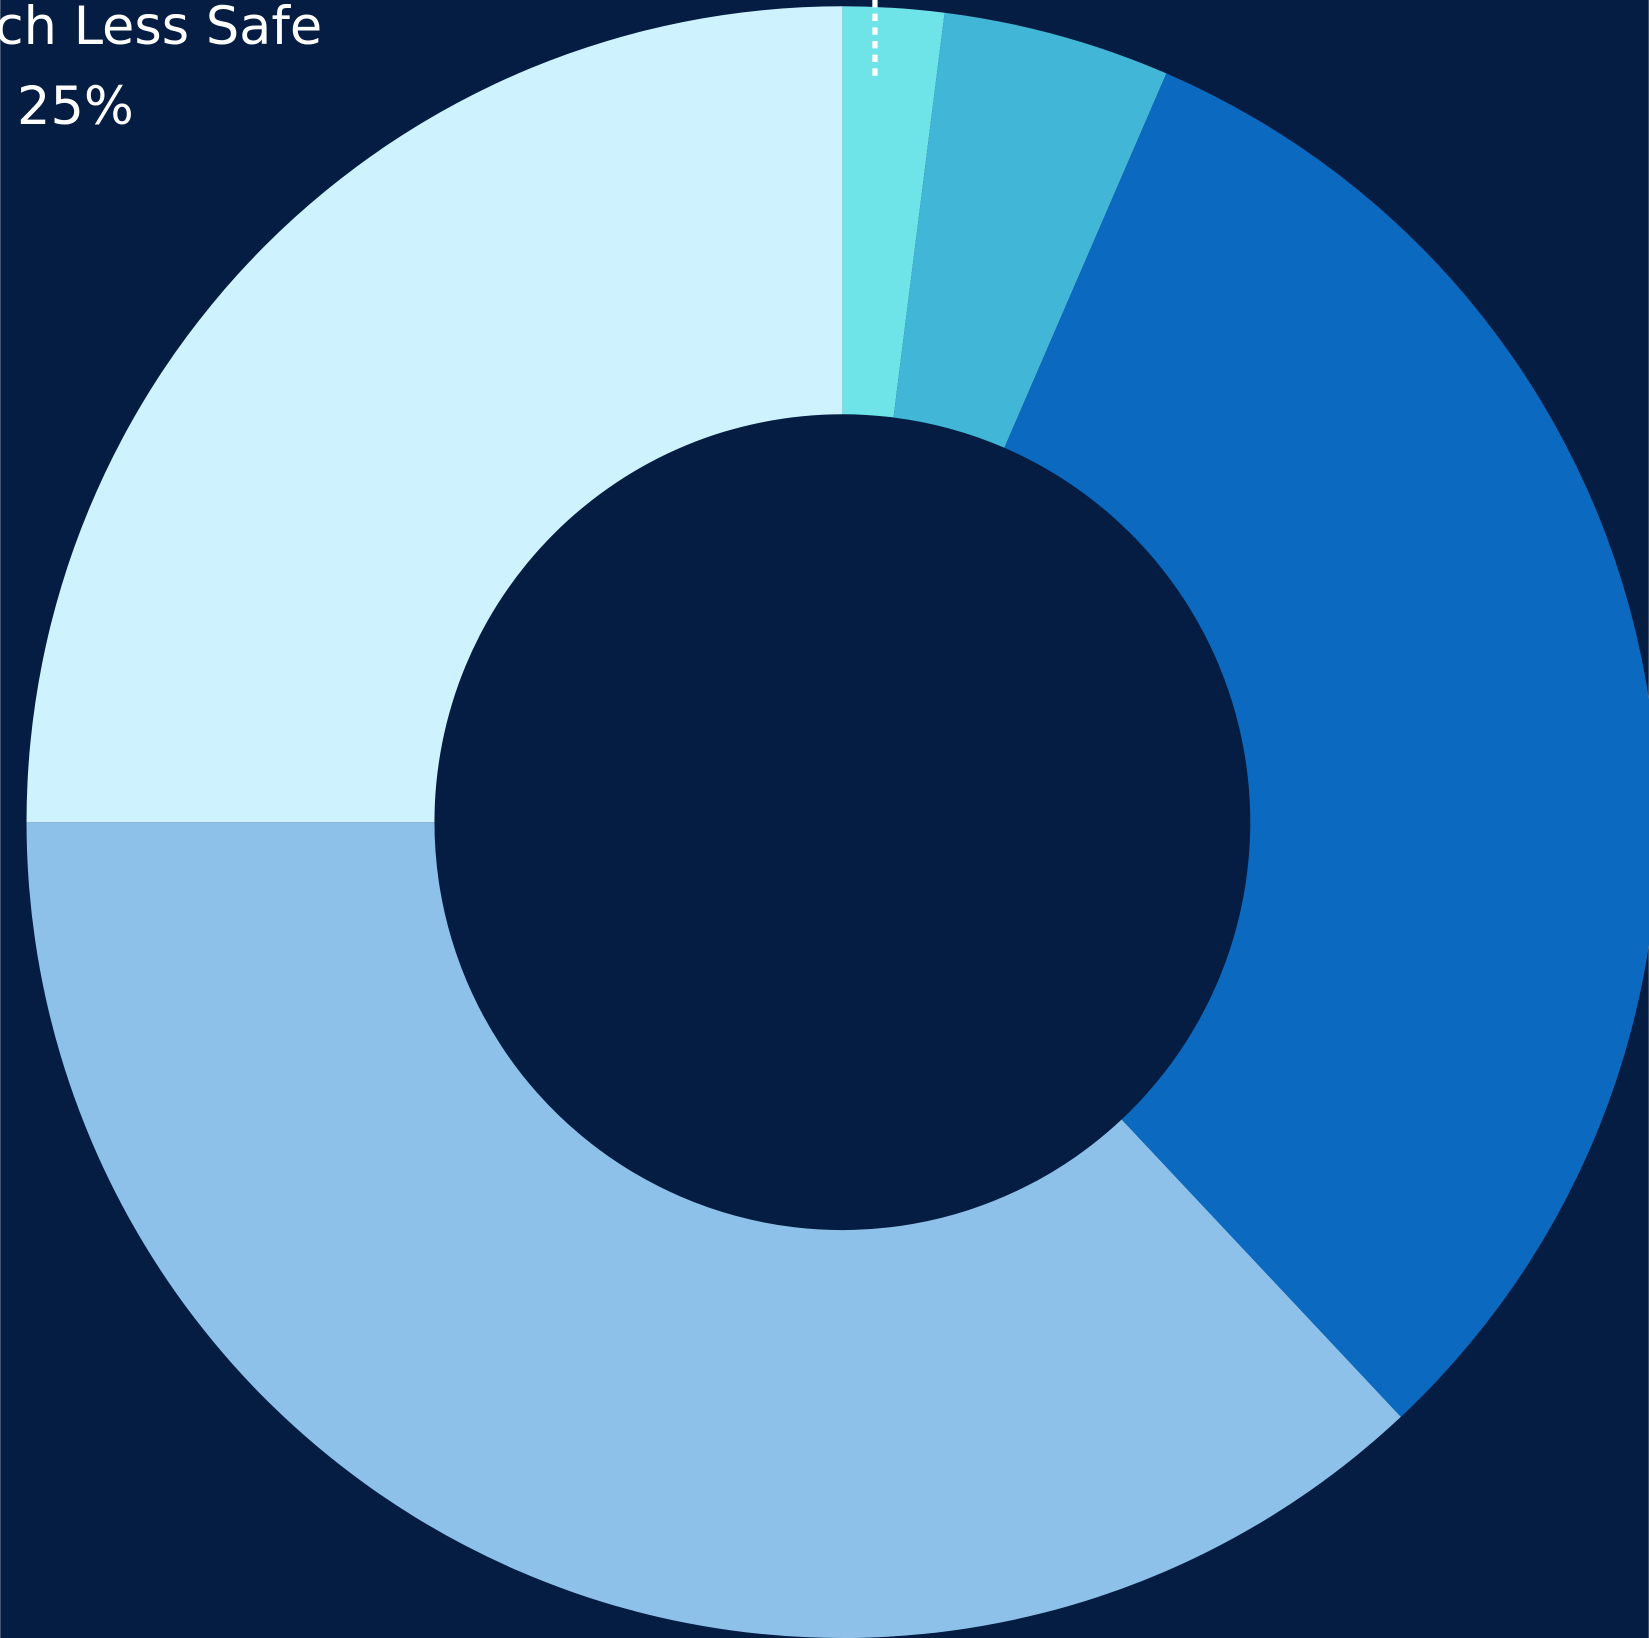  Describe the element at coordinates (75, 106) in the screenshot. I see `slice-value-label: 25%` at that location.